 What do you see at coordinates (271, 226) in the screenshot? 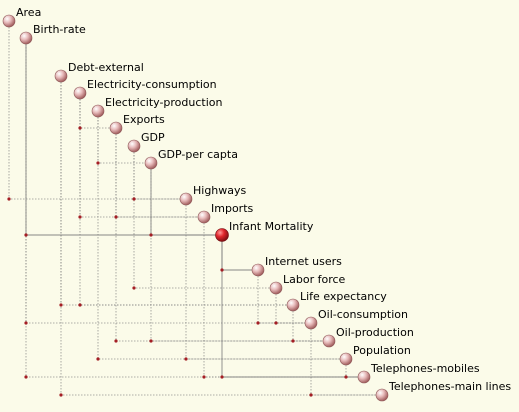
I see `variable-label: Infant Mortality` at bounding box center [271, 226].